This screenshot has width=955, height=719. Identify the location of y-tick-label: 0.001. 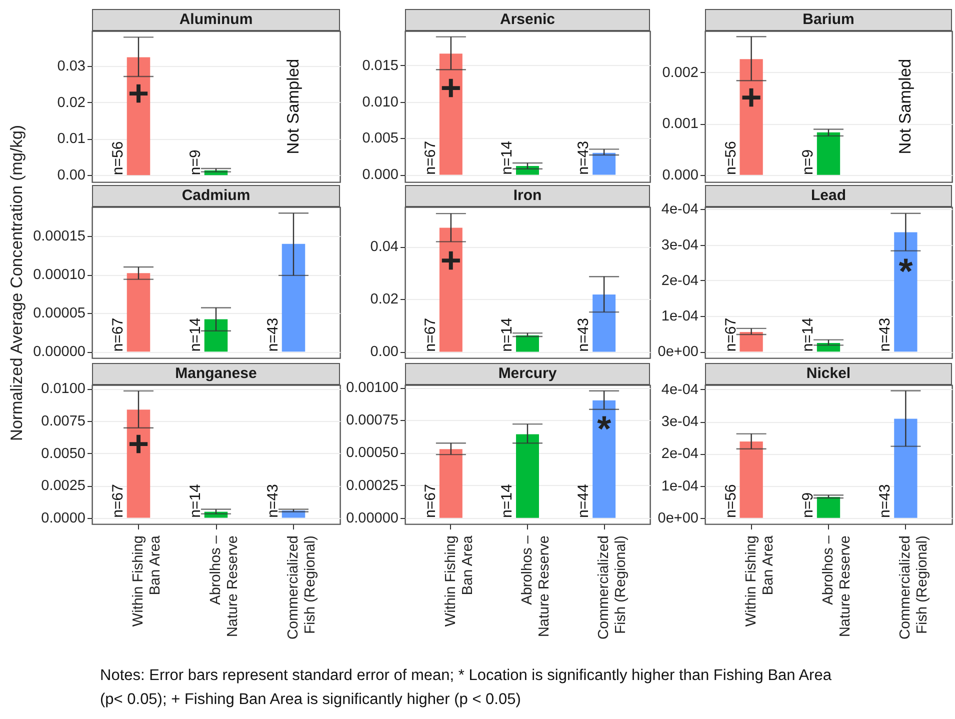
(680, 124).